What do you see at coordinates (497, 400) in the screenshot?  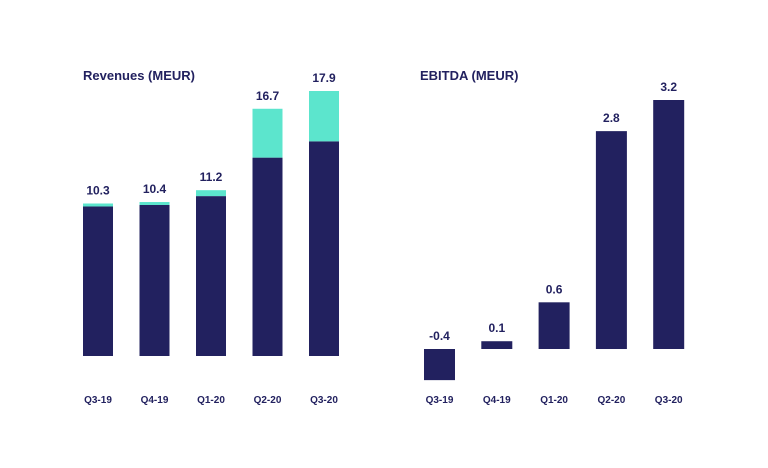 I see `ebitda-x-tick-label: Q4-19` at bounding box center [497, 400].